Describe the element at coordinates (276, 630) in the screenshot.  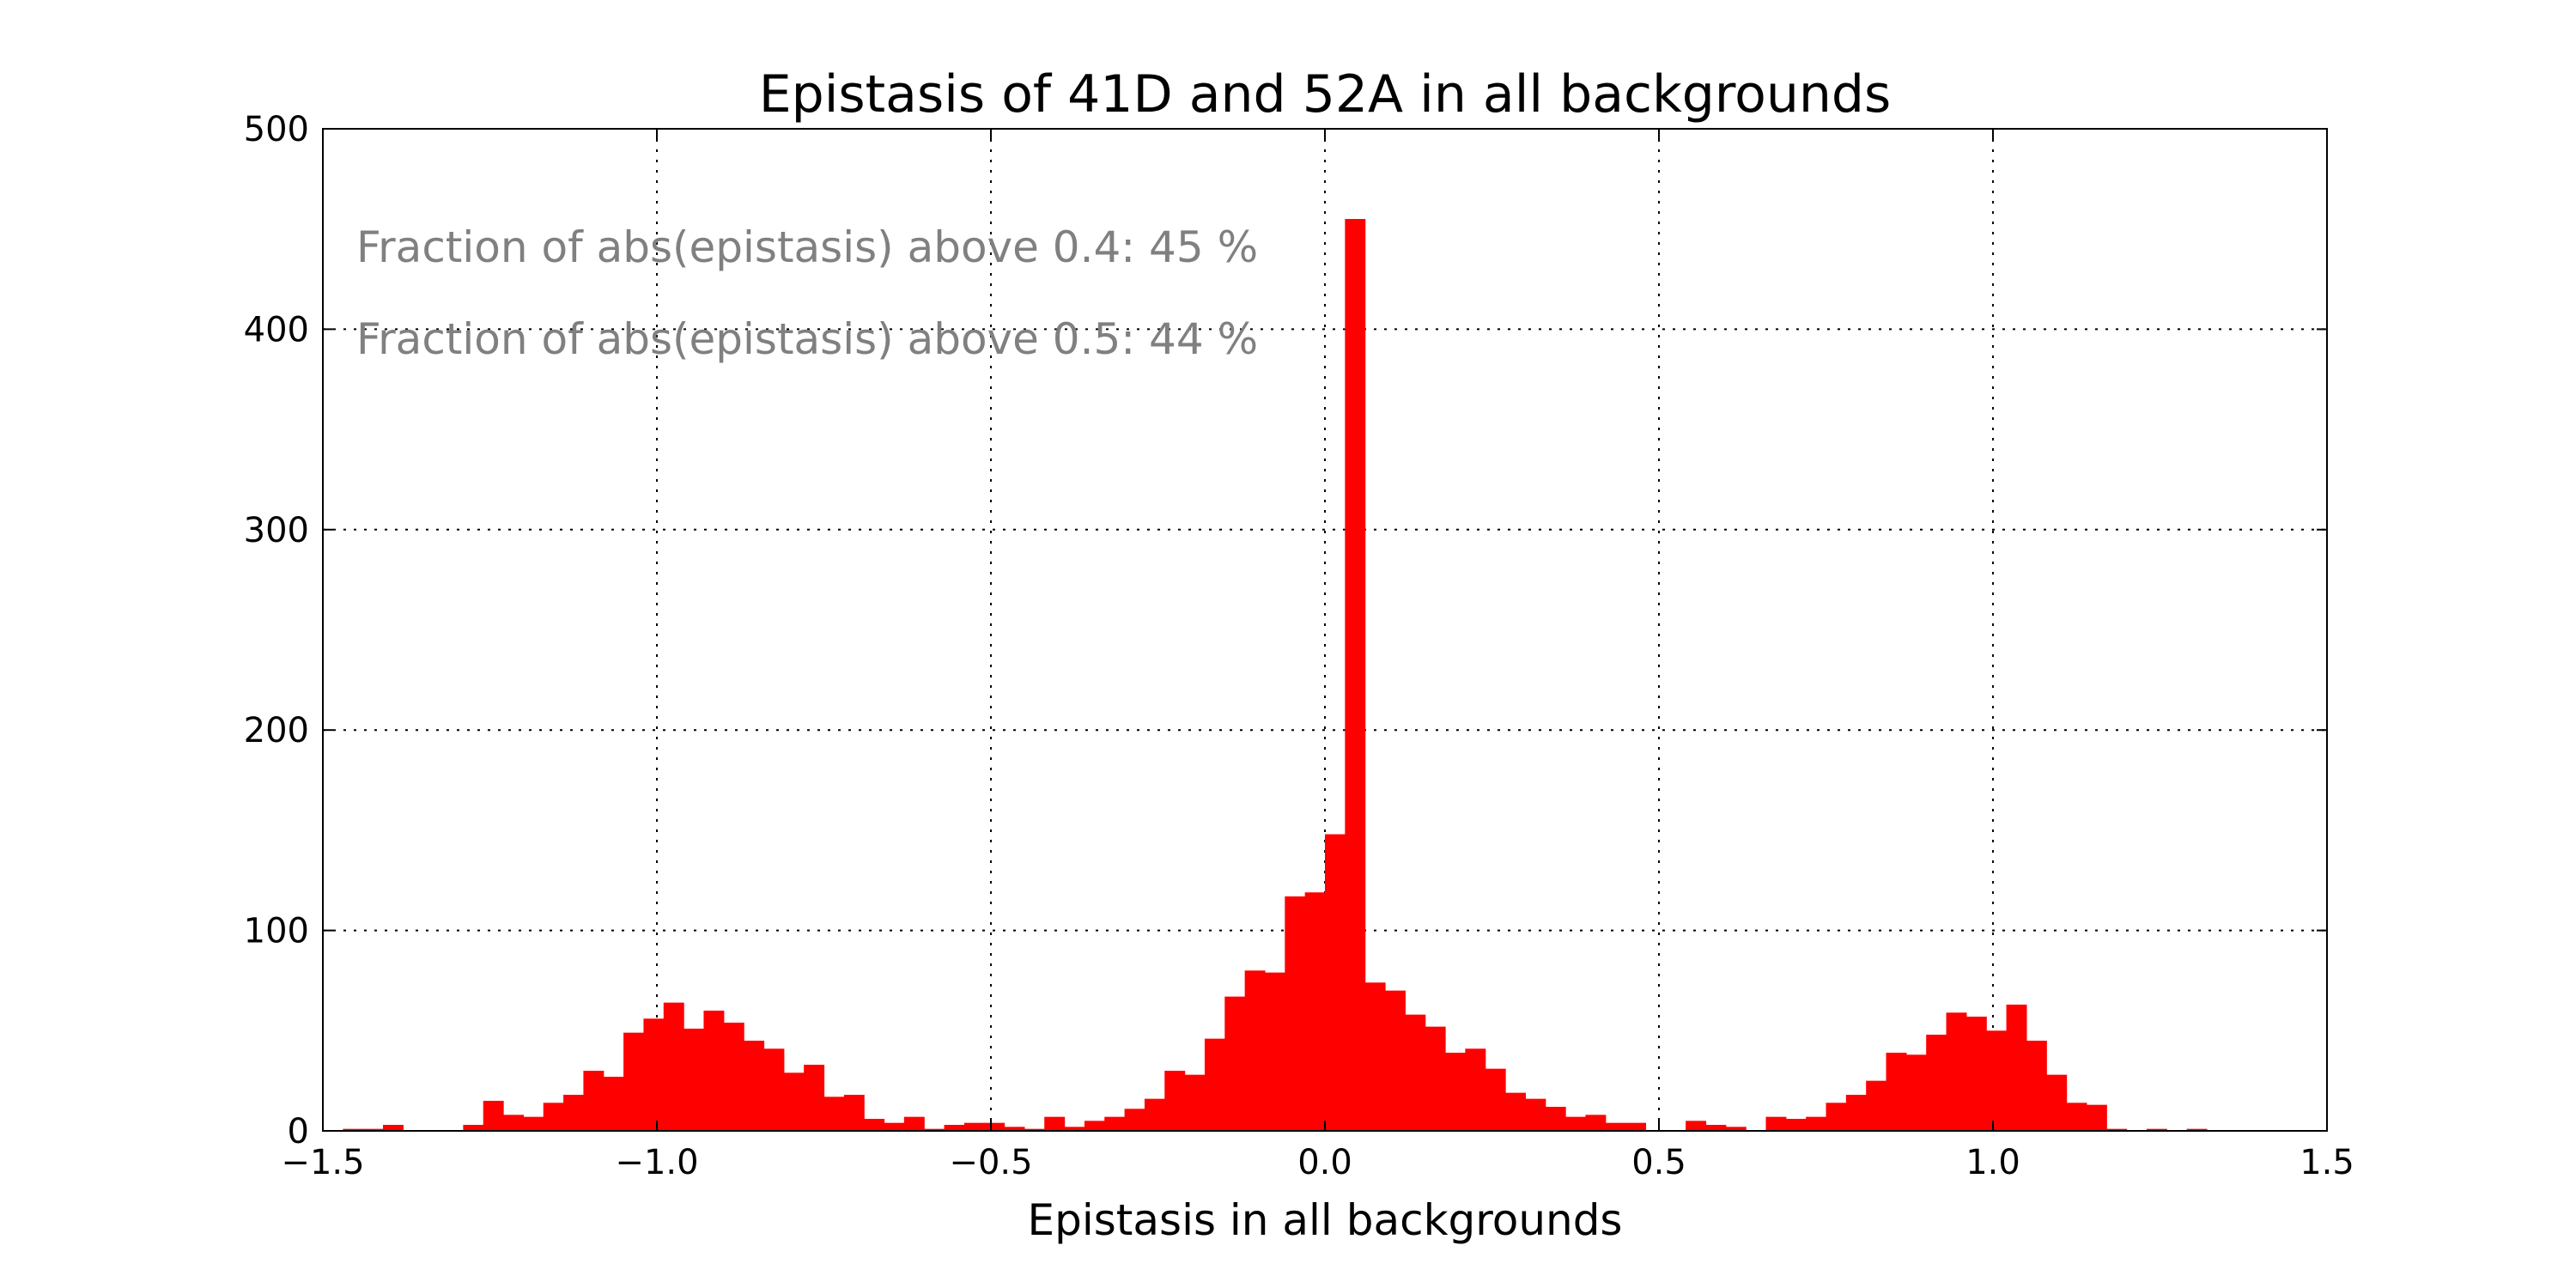
I see `y-tick-labels: 0 100 200 300 400 500` at that location.